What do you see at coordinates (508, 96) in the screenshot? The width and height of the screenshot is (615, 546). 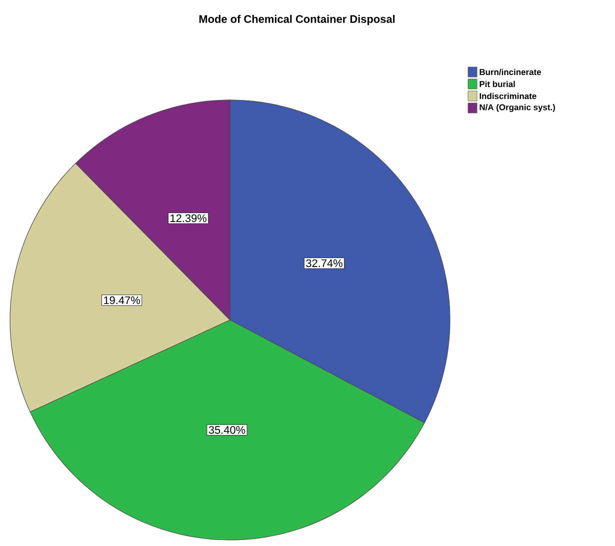 I see `legend-label: Indiscriminate` at bounding box center [508, 96].